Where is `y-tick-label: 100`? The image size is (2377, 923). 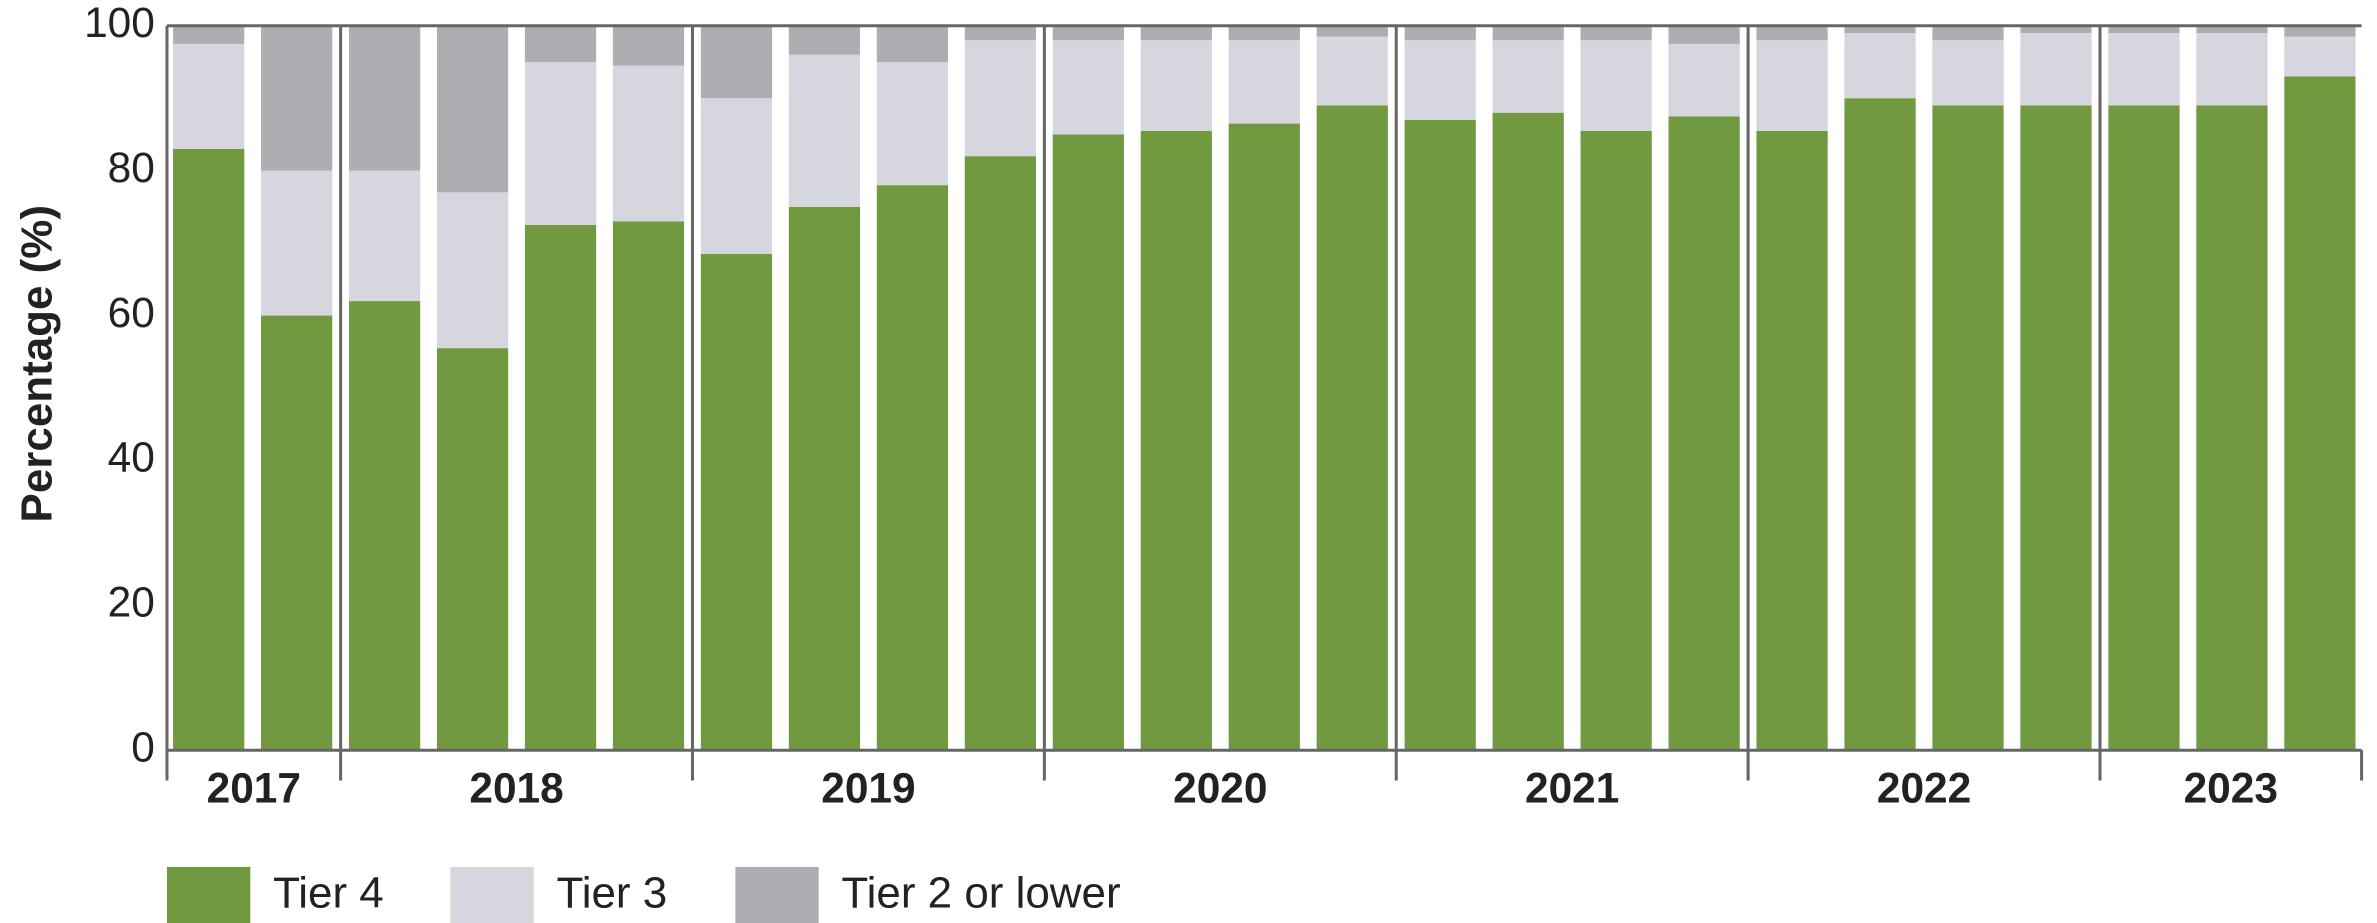 y-tick-label: 100 is located at coordinates (119, 23).